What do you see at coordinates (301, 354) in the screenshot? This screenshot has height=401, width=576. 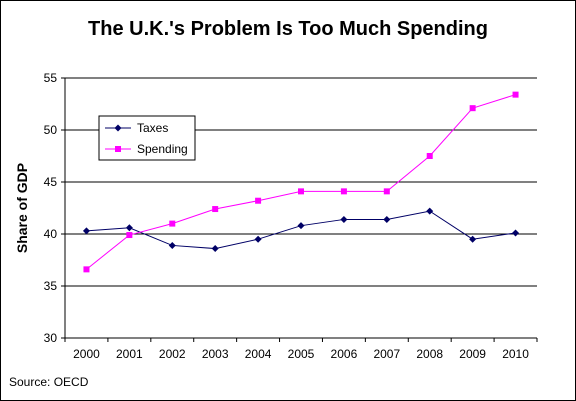 I see `x-tick-label: 2005` at bounding box center [301, 354].